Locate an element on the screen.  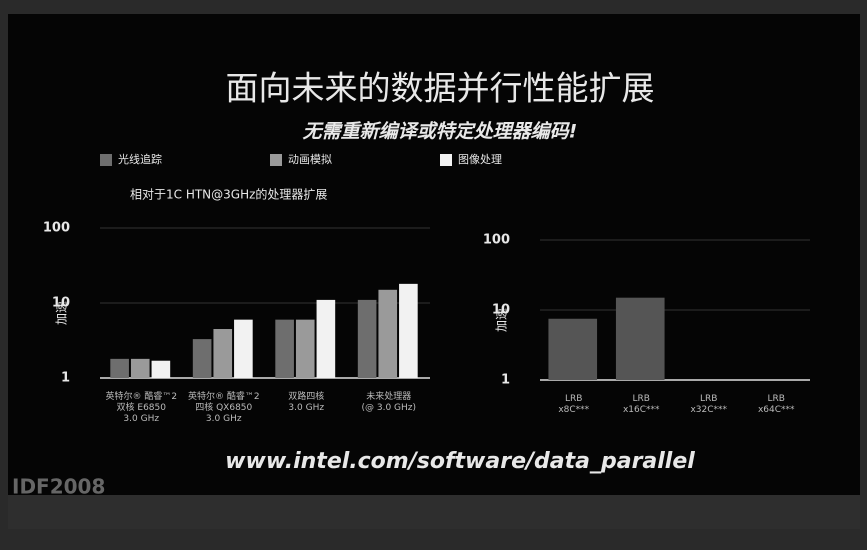
legend-label: 光线追踪 is located at coordinates (140, 159).